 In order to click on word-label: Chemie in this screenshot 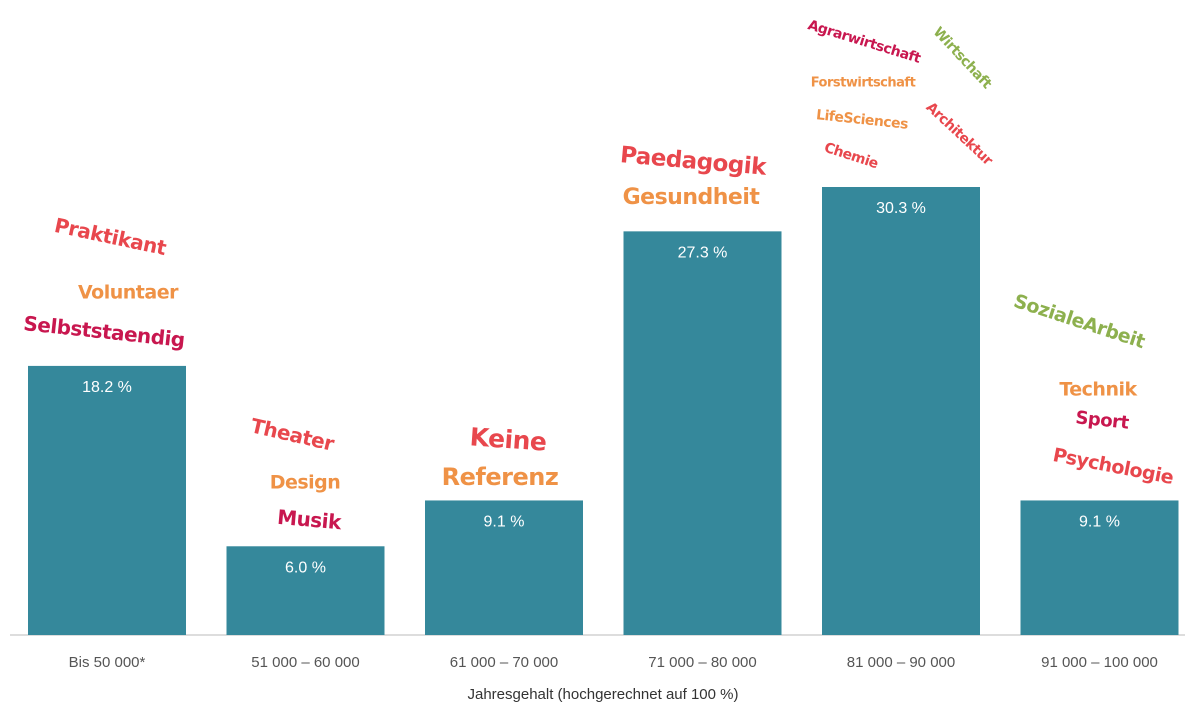, I will do `click(851, 156)`.